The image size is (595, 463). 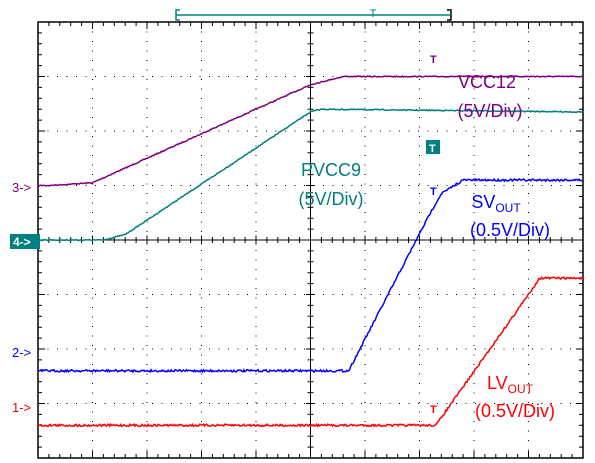 I want to click on trigger-bar-right-bracket, so click(x=449, y=15).